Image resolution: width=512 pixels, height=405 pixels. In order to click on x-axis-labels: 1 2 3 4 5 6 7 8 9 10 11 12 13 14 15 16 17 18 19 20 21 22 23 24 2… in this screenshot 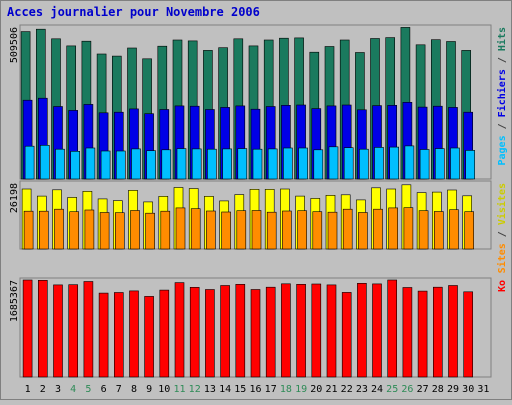, I will do `click(257, 389)`.